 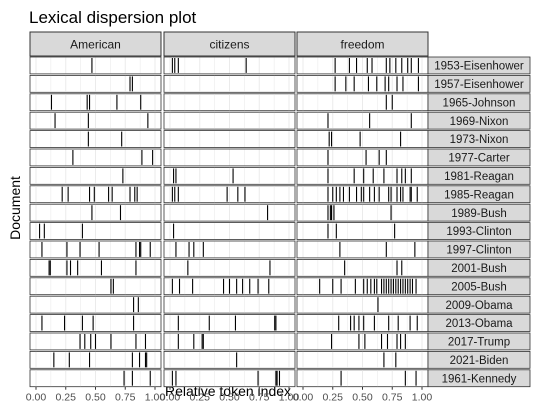 I want to click on document-label: 1981-Reagan, so click(x=479, y=177).